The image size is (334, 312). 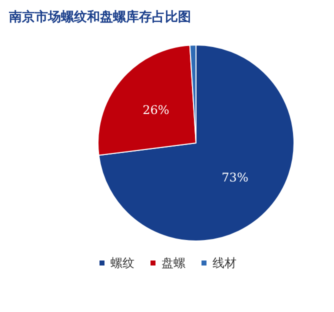 What do you see at coordinates (122, 263) in the screenshot?
I see `legend-label: 螺纹` at bounding box center [122, 263].